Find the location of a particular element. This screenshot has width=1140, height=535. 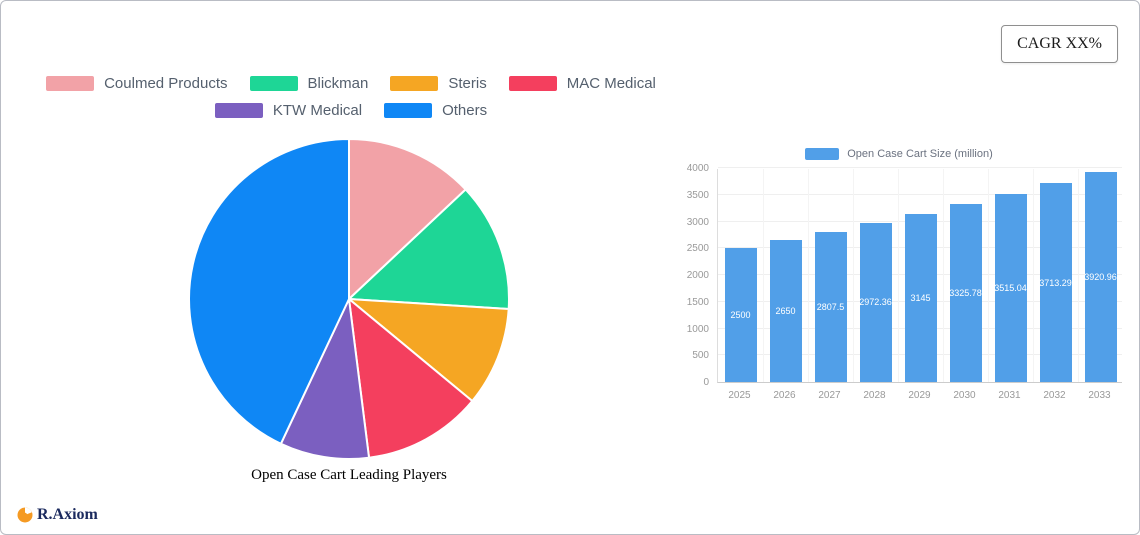

legend-item: Coulmed Products is located at coordinates (137, 83).